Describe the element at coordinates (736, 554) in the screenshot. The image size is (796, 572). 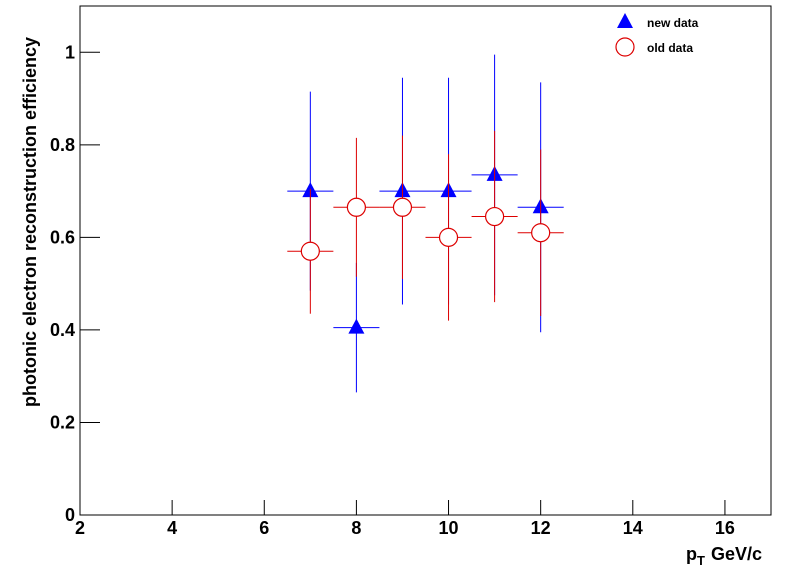
I see `x-label-suffix: GeV/c` at that location.